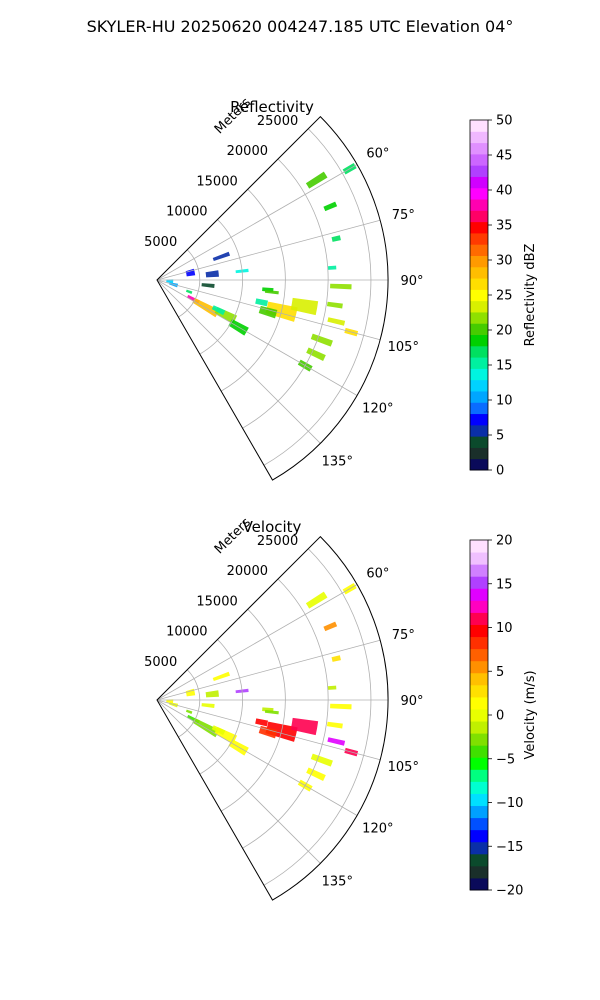 Image resolution: width=600 pixels, height=1000 pixels. I want to click on radial-tick-label: 20000, so click(247, 151).